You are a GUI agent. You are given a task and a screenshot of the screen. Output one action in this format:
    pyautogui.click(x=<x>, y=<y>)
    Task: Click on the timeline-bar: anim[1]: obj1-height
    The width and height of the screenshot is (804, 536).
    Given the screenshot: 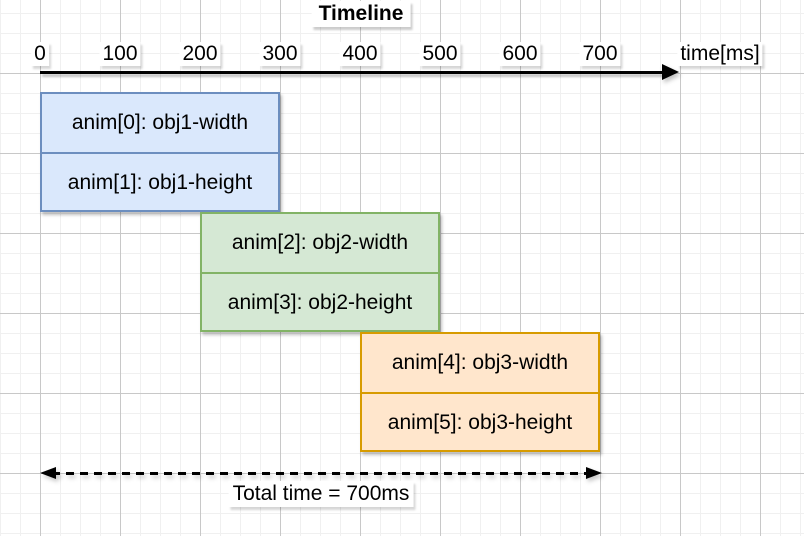 What is the action you would take?
    pyautogui.click(x=160, y=183)
    